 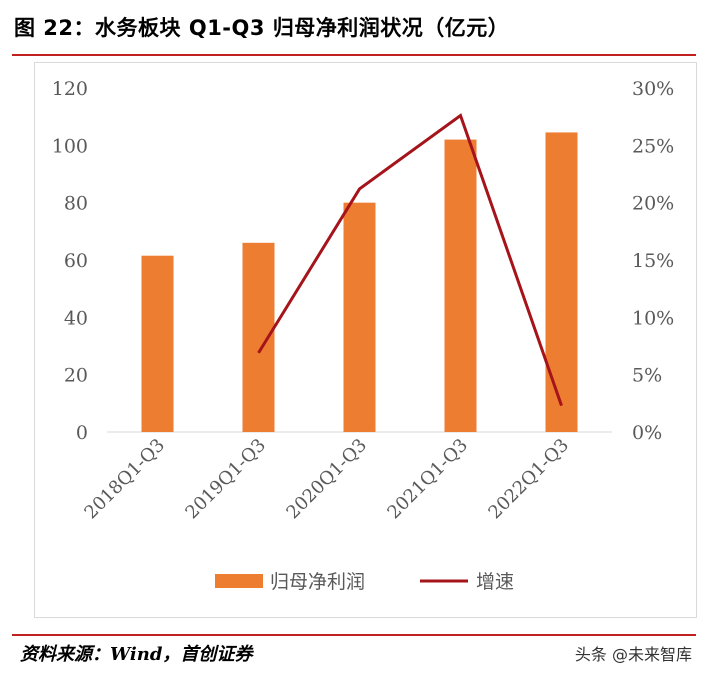 What do you see at coordinates (239, 581) in the screenshot?
I see `legend-bar-swatch` at bounding box center [239, 581].